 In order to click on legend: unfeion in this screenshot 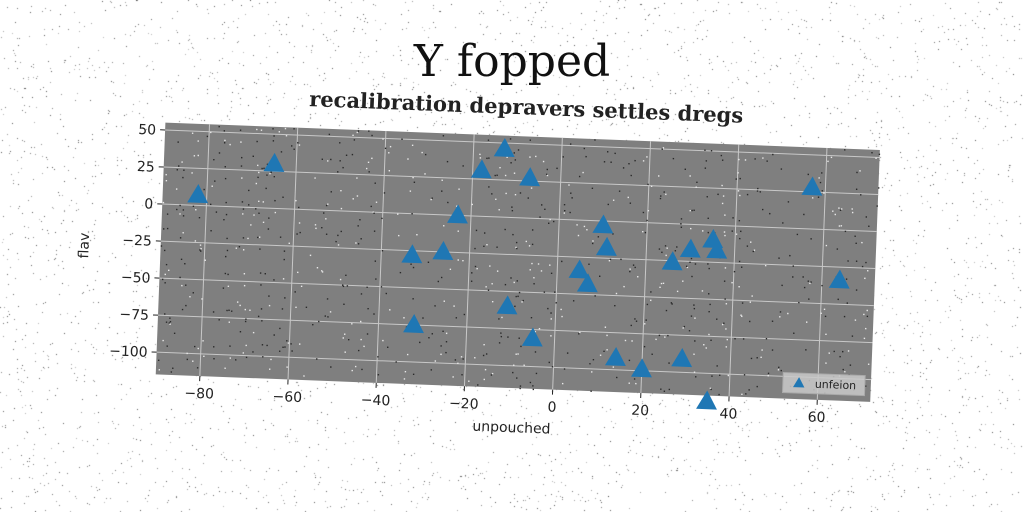, I will do `click(823, 383)`.